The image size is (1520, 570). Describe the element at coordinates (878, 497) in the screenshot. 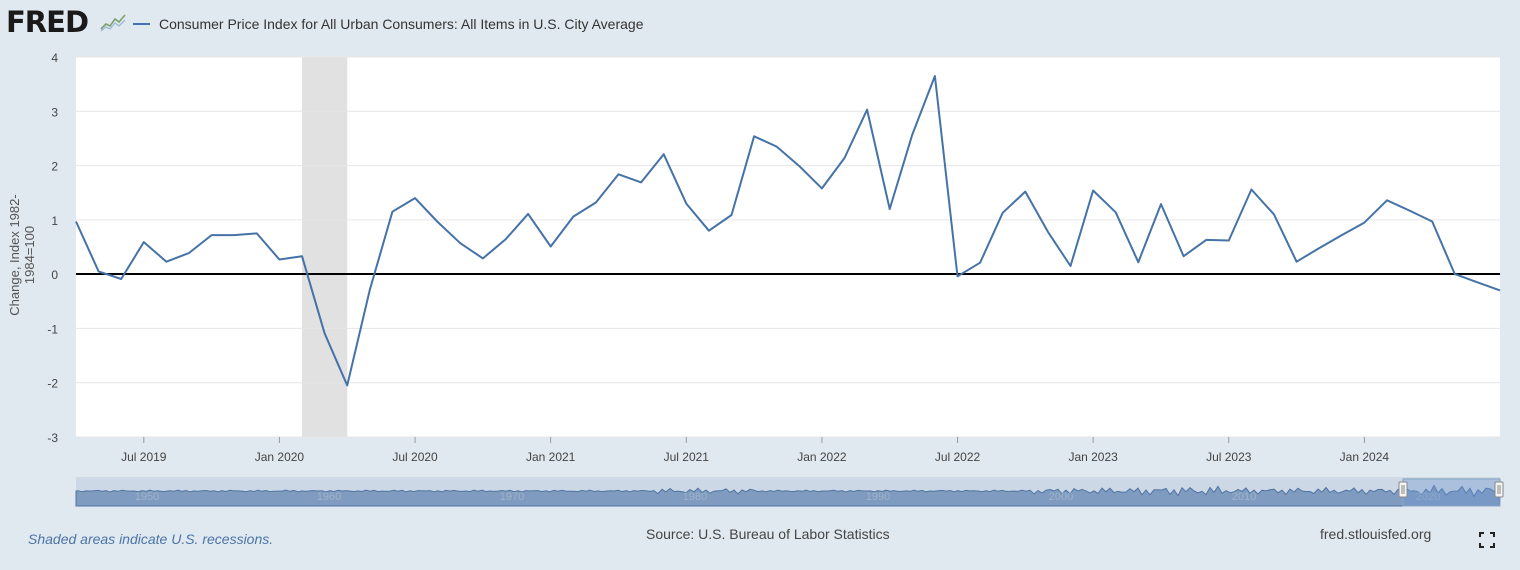

I see `navigator-decade-label: 1990` at that location.